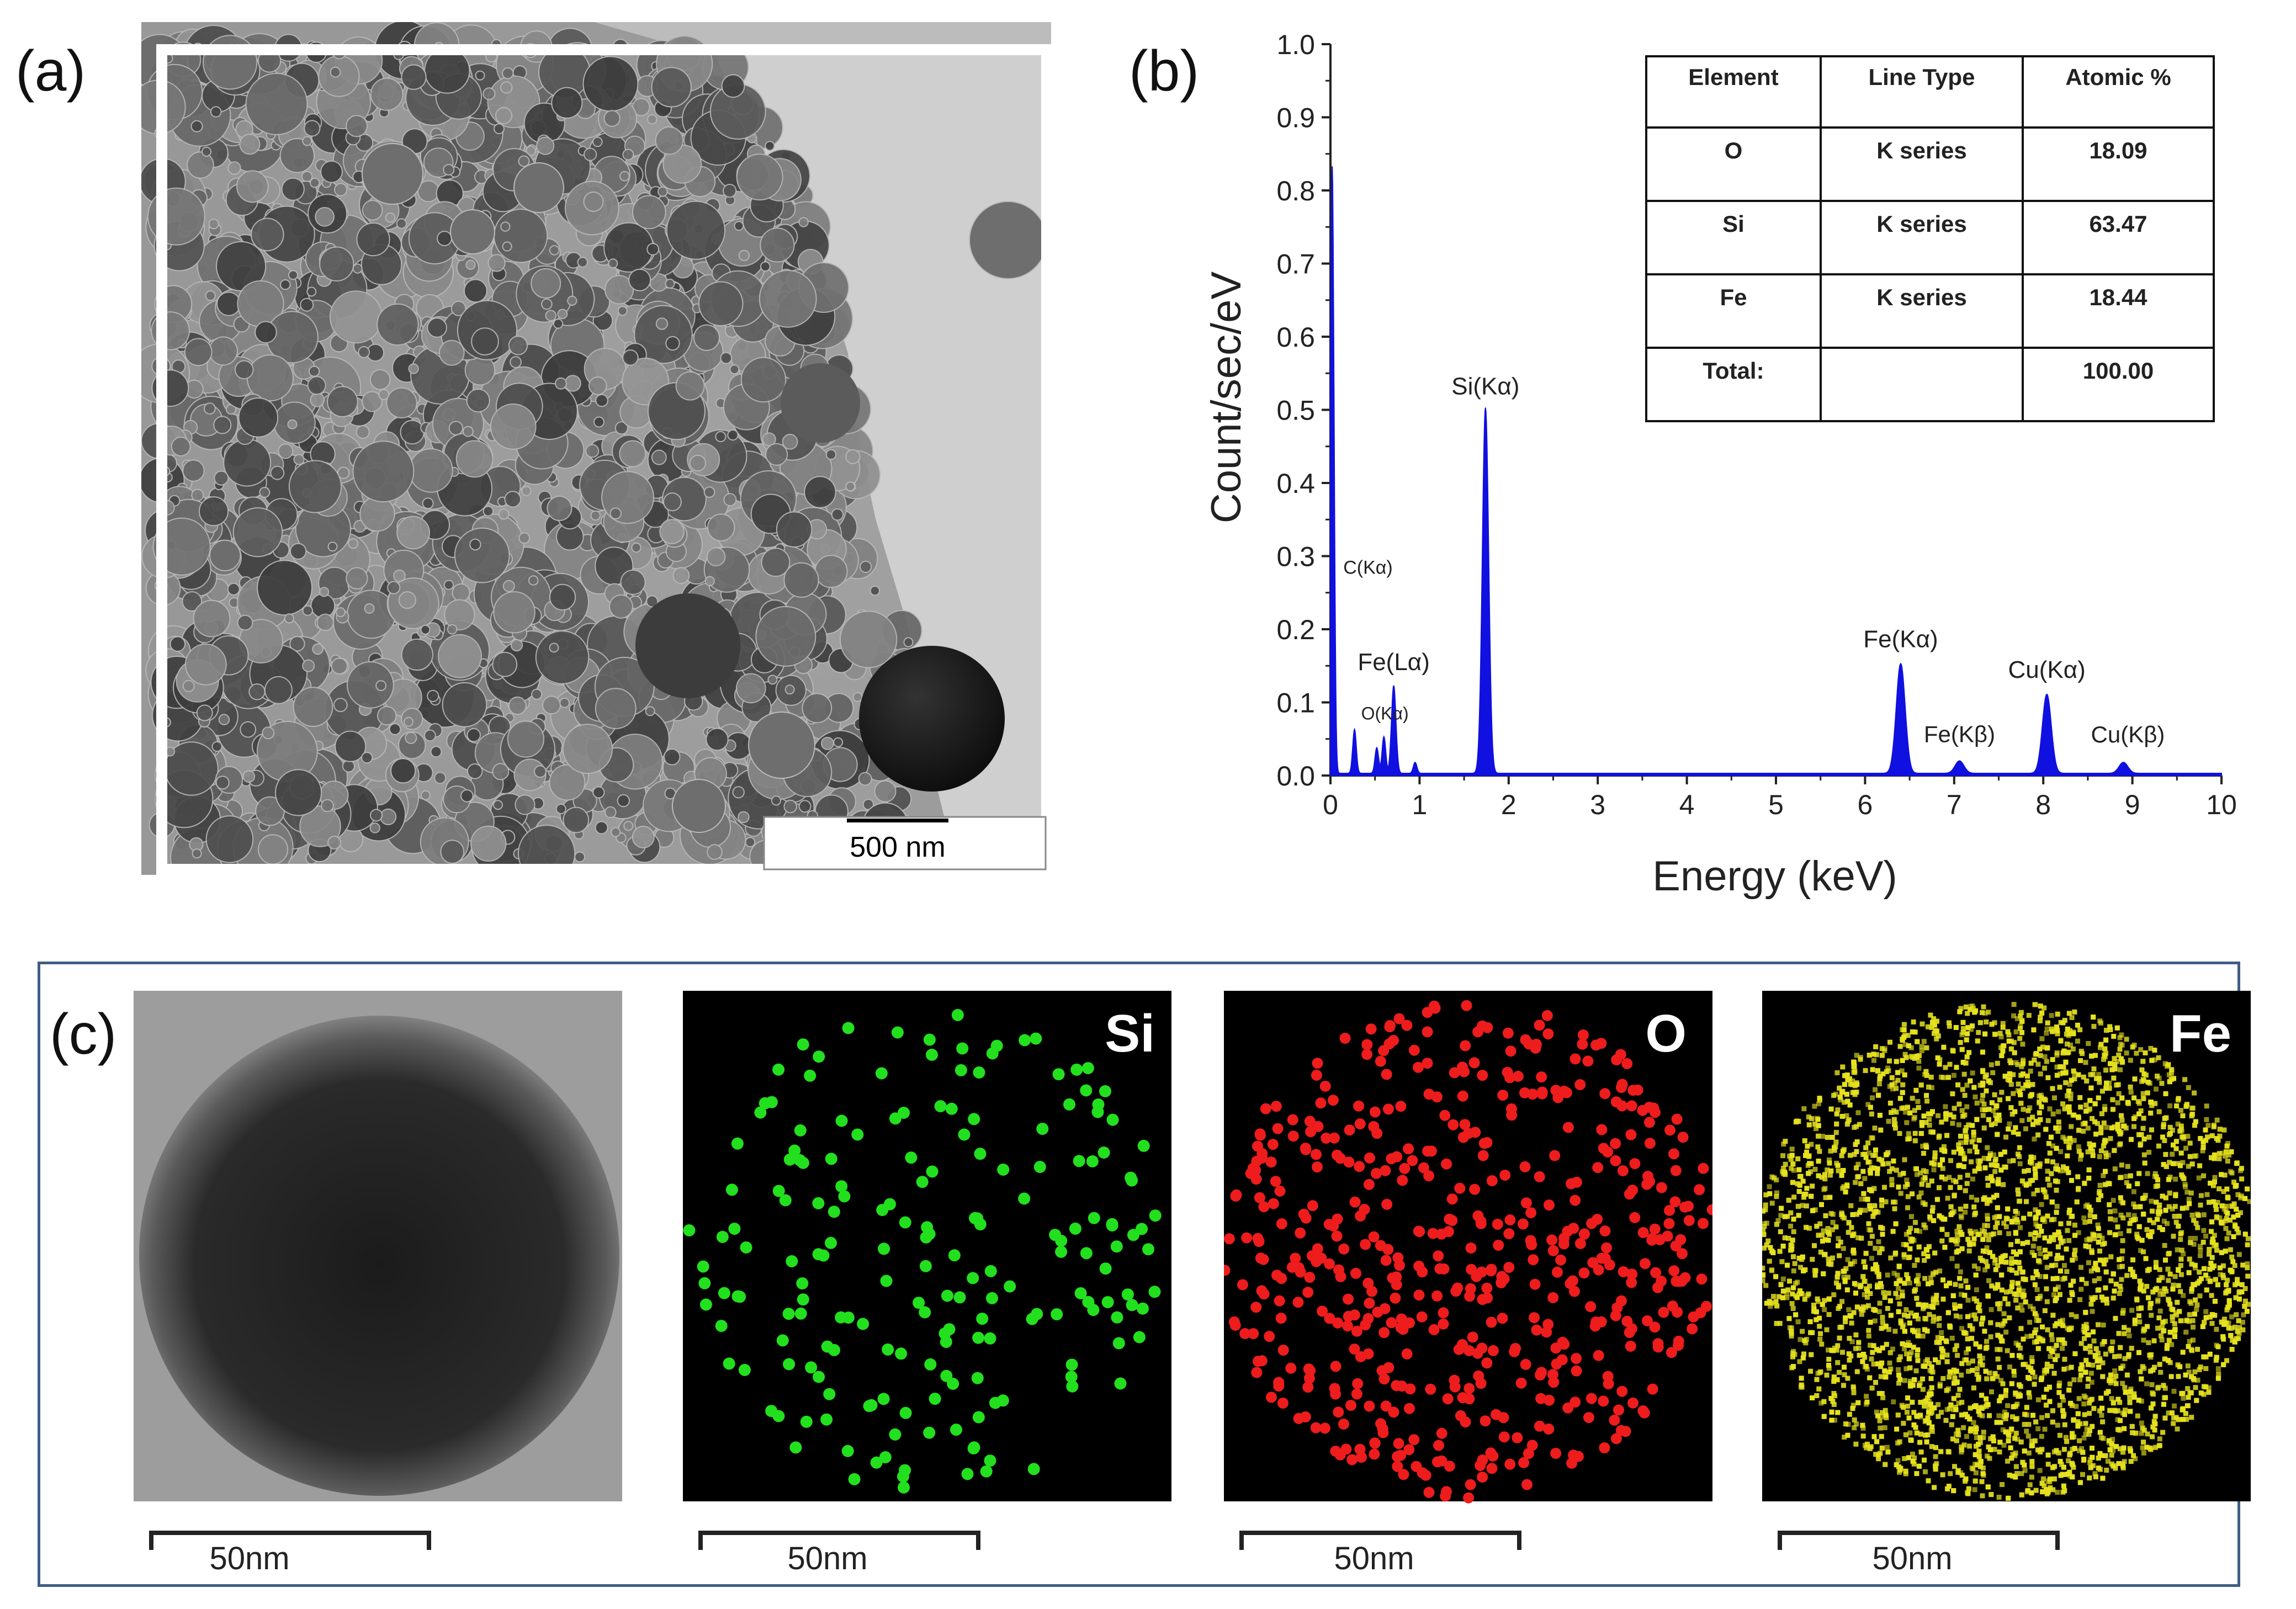  I want to click on y-tick-label: 0.5, so click(1295, 411).